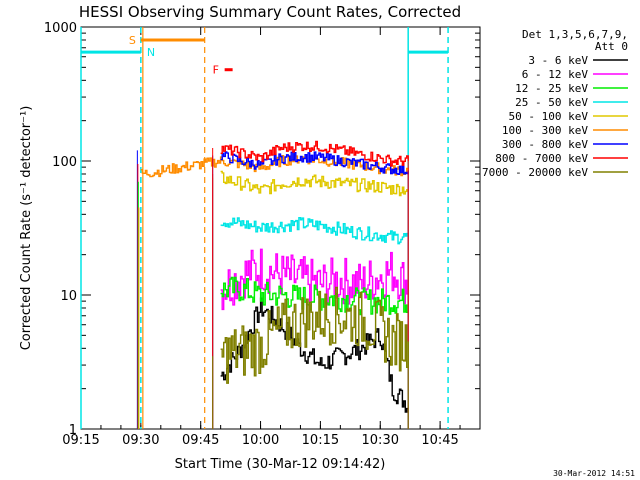 Image resolution: width=640 pixels, height=480 pixels. Describe the element at coordinates (541, 158) in the screenshot. I see `legend-label-7: 800 - 7000 keV` at that location.